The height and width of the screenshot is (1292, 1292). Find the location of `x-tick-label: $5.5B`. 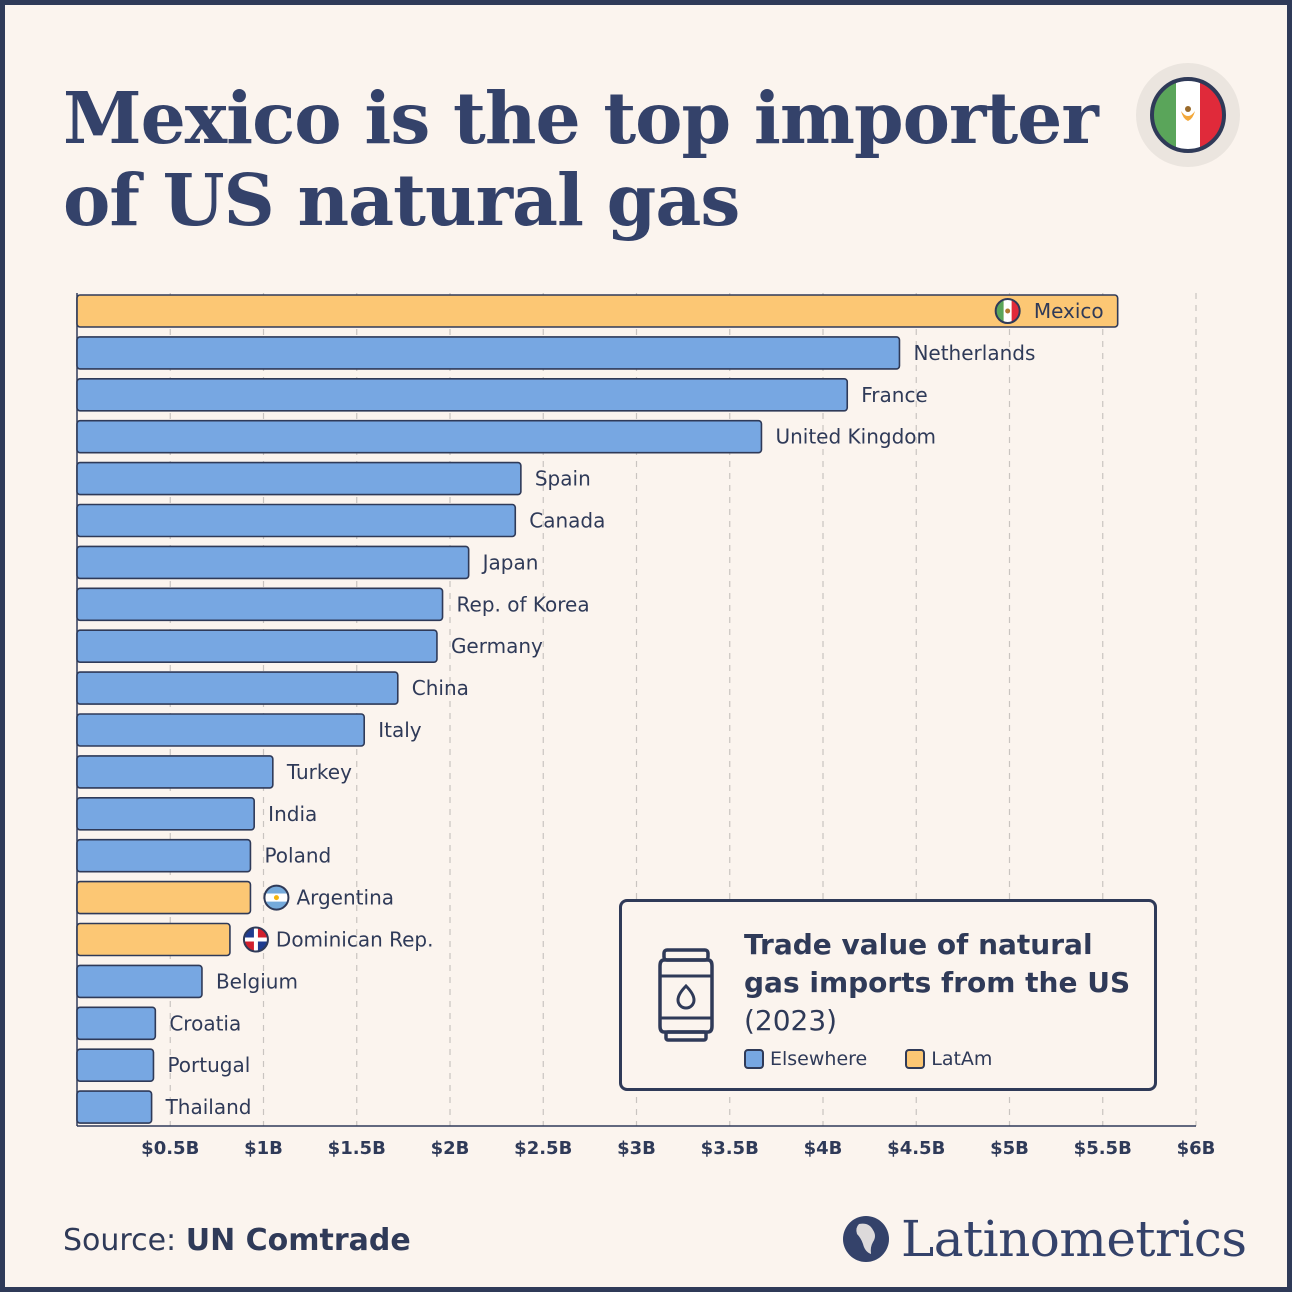

x-tick-label: $5.5B is located at coordinates (1103, 1148).